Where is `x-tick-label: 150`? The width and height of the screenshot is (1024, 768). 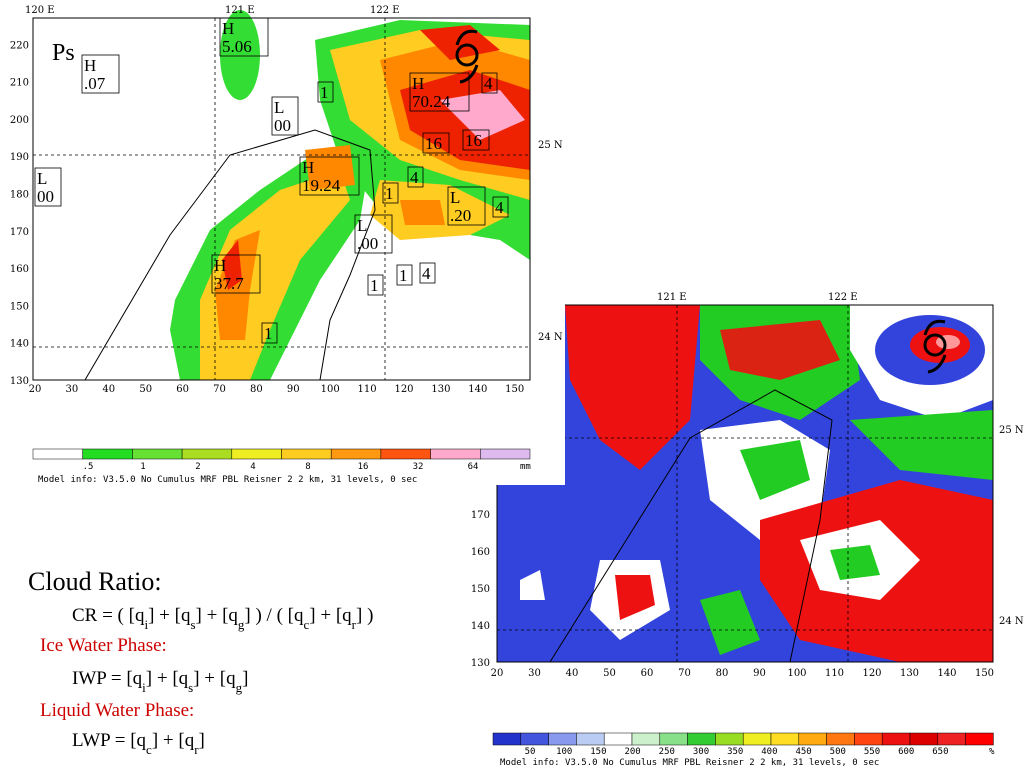
x-tick-label: 150 is located at coordinates (514, 389).